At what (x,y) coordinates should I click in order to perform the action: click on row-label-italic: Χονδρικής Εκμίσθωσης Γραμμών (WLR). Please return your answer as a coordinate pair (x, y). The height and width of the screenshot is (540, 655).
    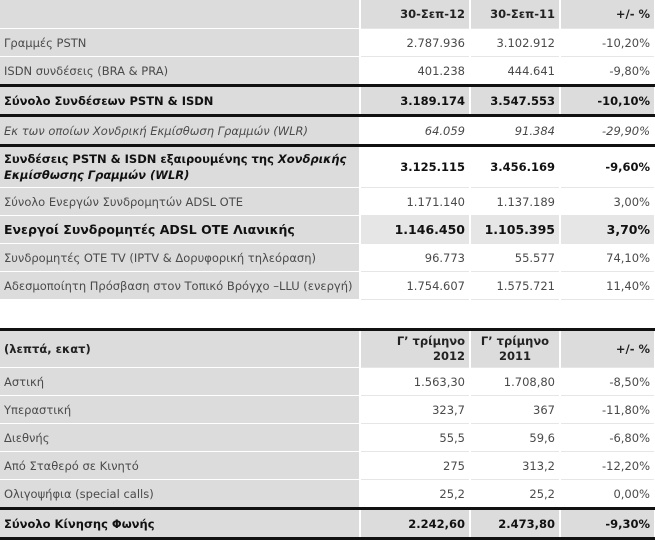
    Looking at the image, I should click on (175, 167).